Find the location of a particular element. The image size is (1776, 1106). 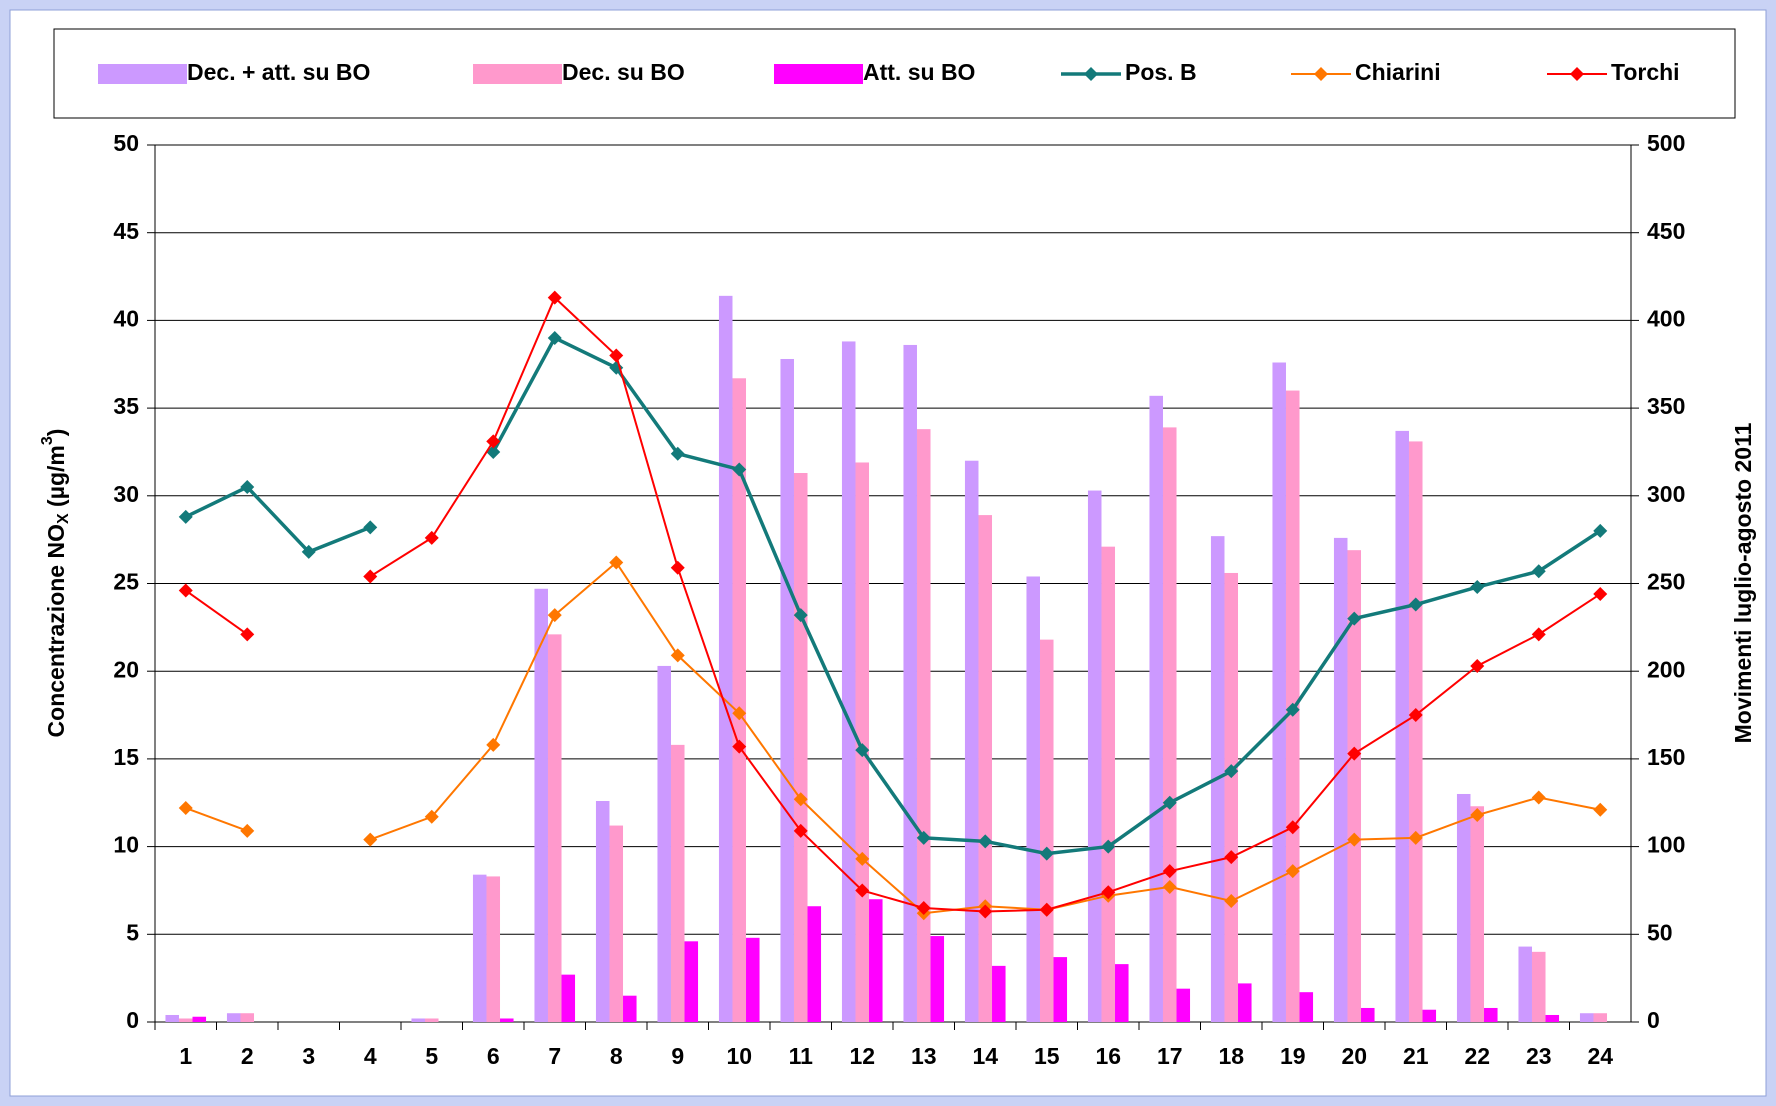

y2-tick-label: 50 is located at coordinates (1660, 932).